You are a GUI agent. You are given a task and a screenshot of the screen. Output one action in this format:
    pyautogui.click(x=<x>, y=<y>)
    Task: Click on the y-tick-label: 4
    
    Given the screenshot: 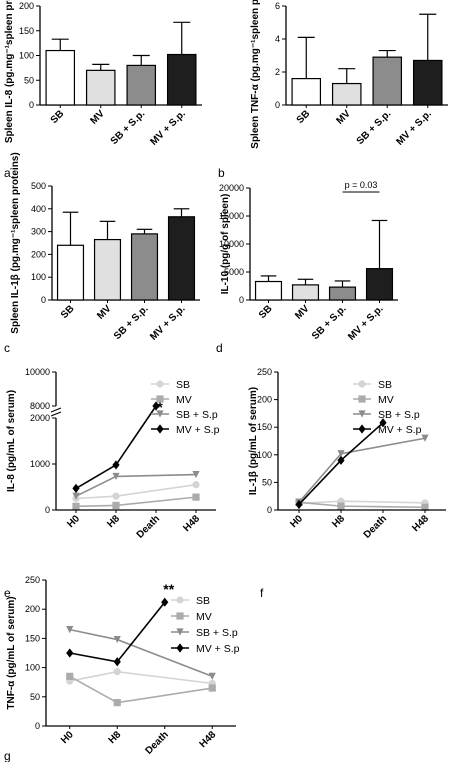 What is the action you would take?
    pyautogui.click(x=277, y=39)
    